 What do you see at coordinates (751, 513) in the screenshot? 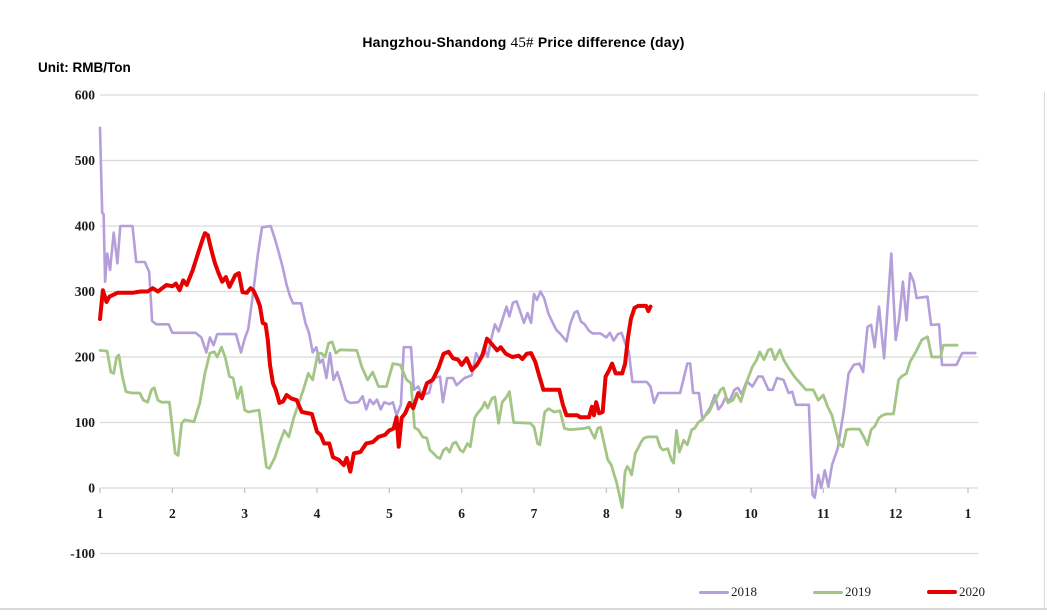
I see `x-tick-label-9: 10` at bounding box center [751, 513].